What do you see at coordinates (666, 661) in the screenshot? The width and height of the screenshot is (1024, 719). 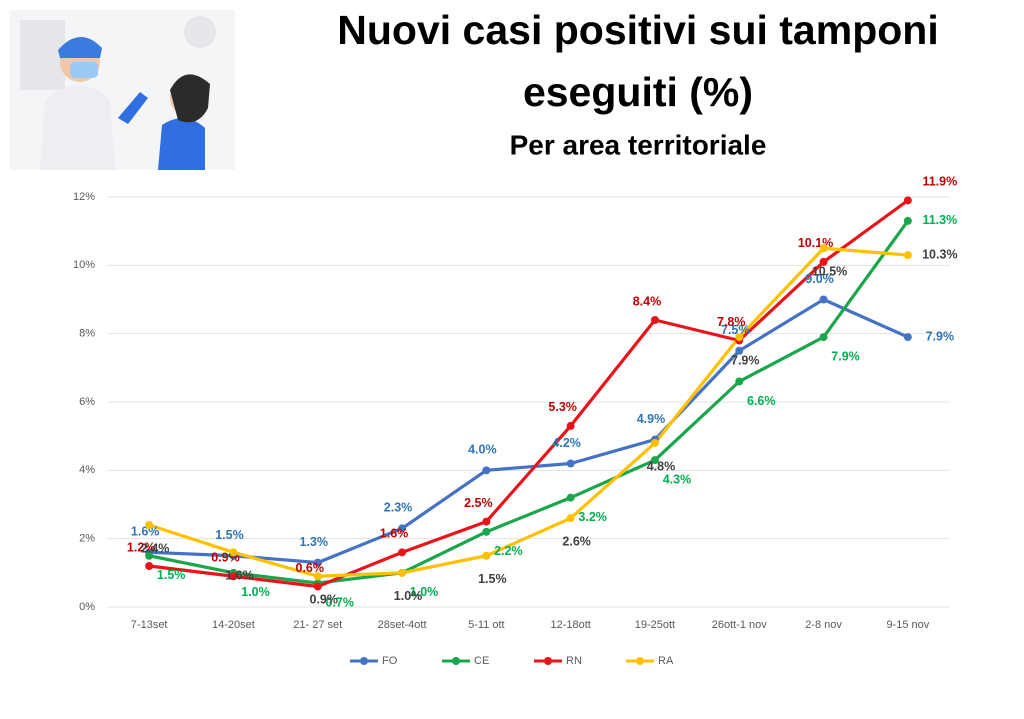 I see `legend-label: RA` at bounding box center [666, 661].